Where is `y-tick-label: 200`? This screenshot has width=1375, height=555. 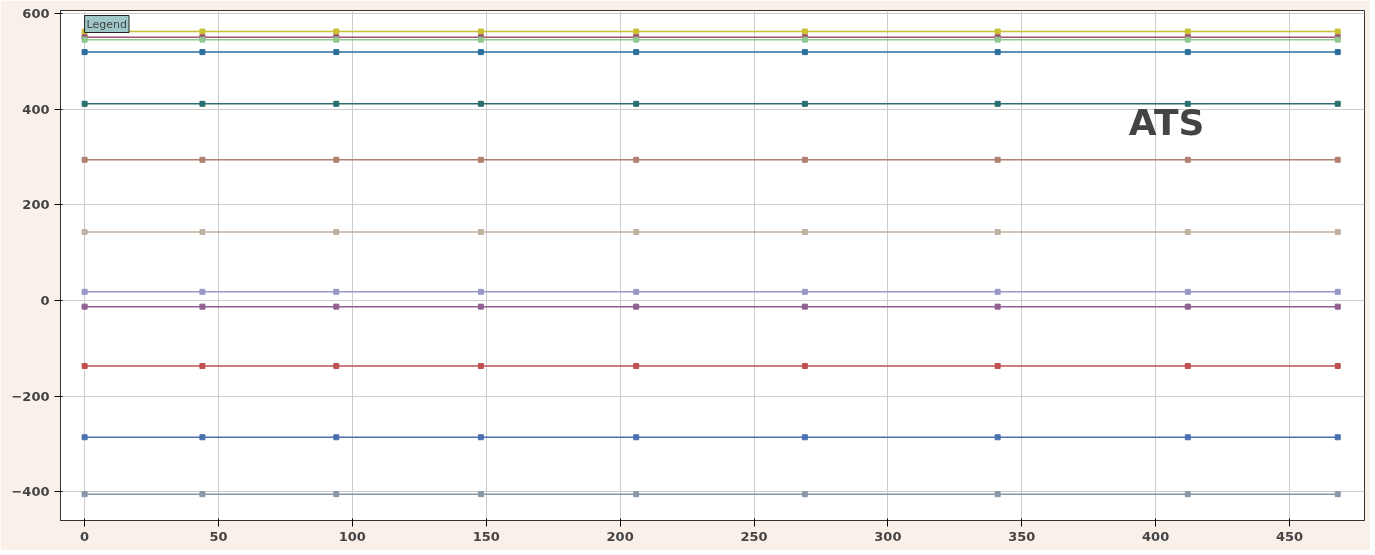
y-tick-label: 200 is located at coordinates (36, 205).